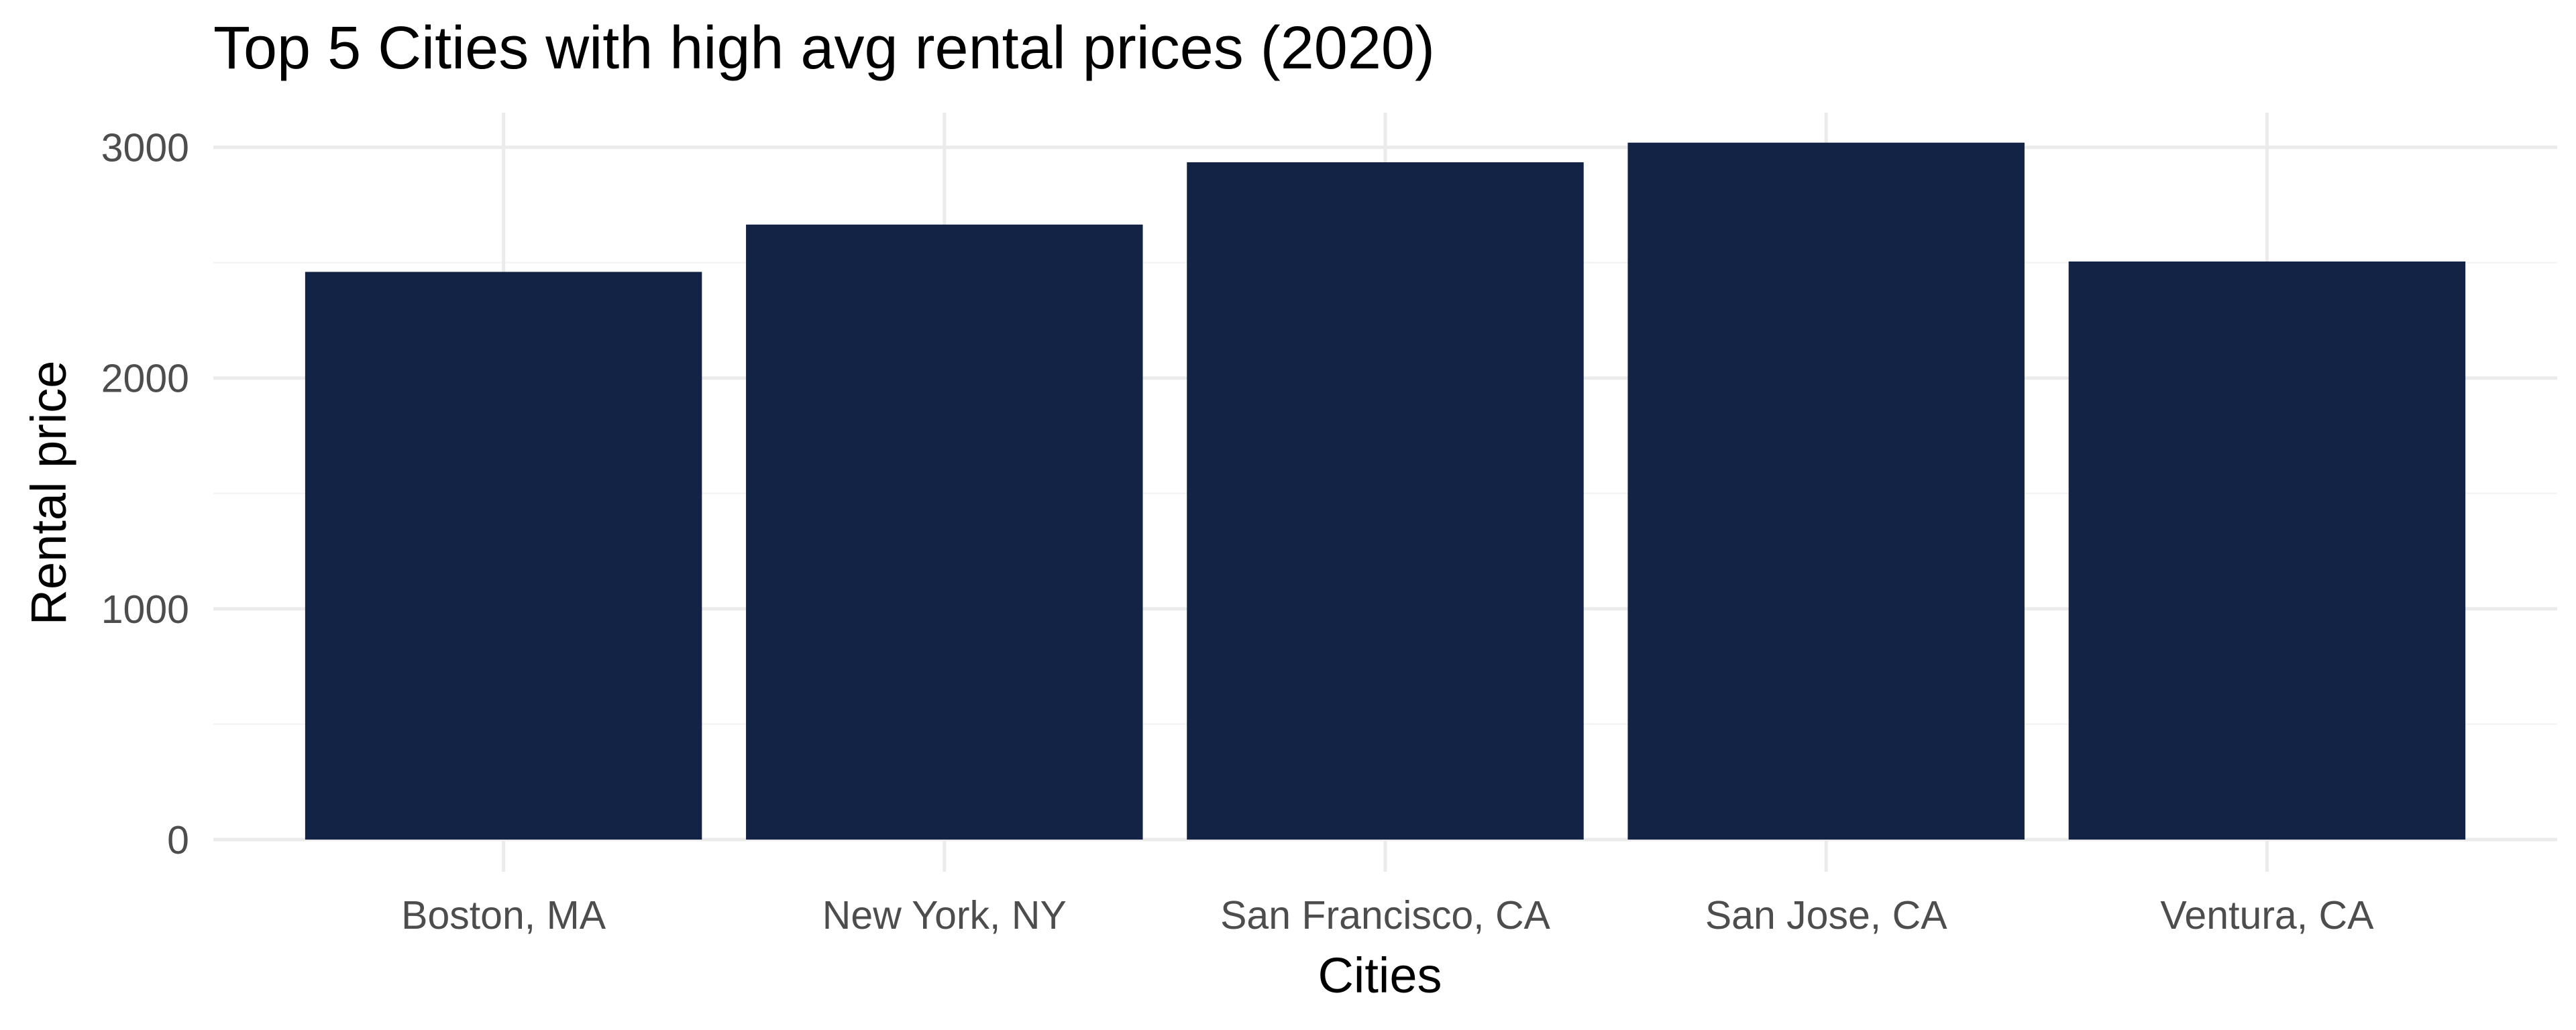  What do you see at coordinates (145, 494) in the screenshot?
I see `y-axis-ticks: 0 1000 2000 3000` at bounding box center [145, 494].